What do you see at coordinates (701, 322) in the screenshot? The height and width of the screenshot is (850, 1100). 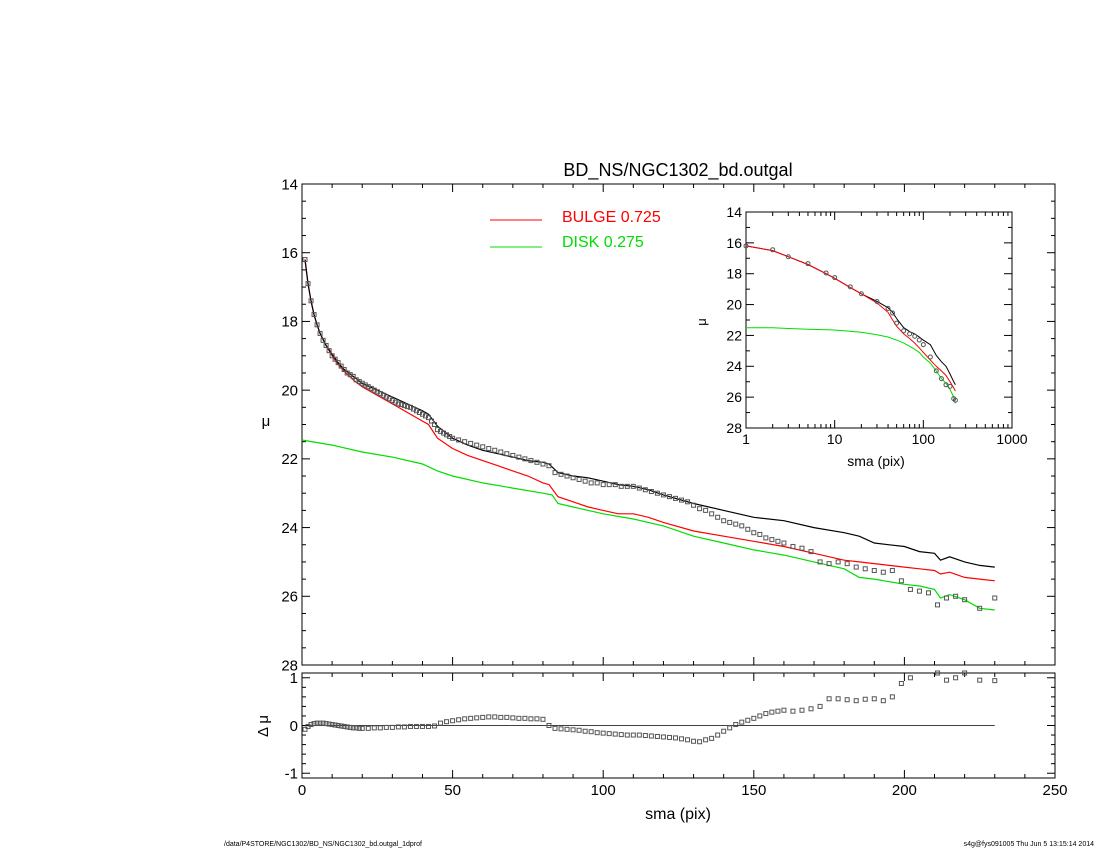 I see `inset-y-axis-label: μ` at bounding box center [701, 322].